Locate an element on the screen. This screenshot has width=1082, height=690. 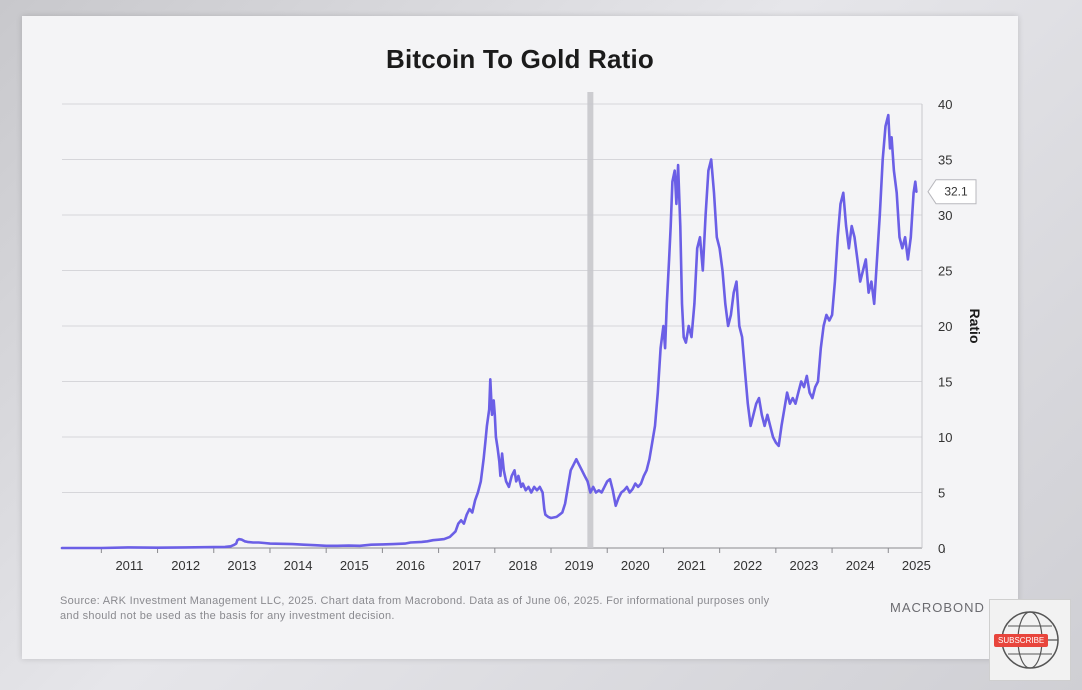
y-tick-label: 35 is located at coordinates (945, 160).